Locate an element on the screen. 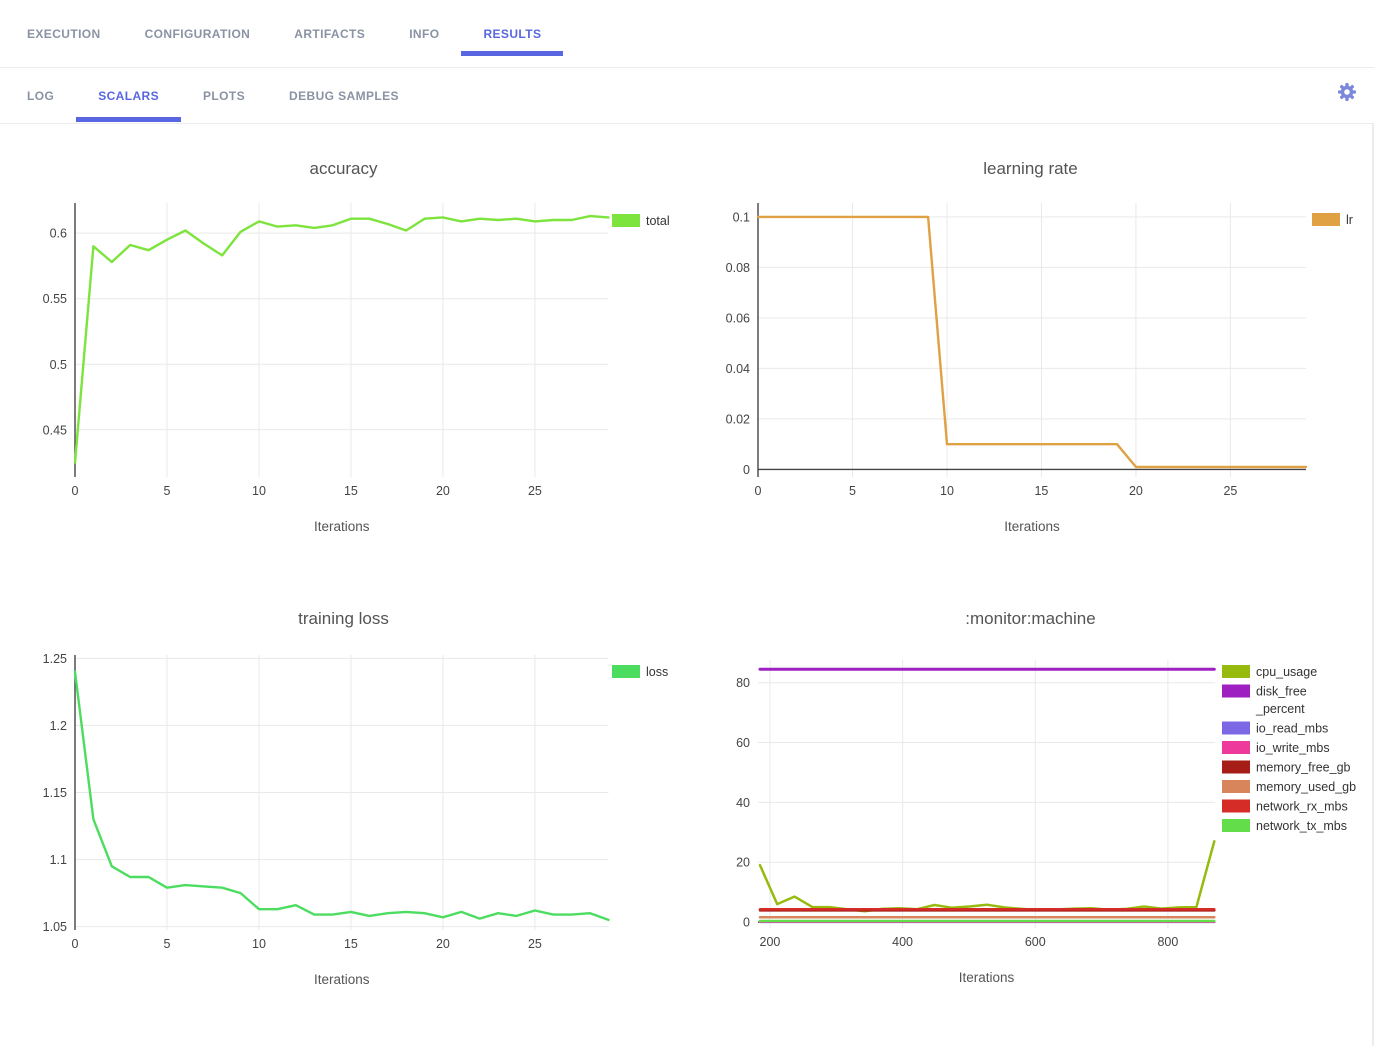  legend-label: lr is located at coordinates (1349, 220).